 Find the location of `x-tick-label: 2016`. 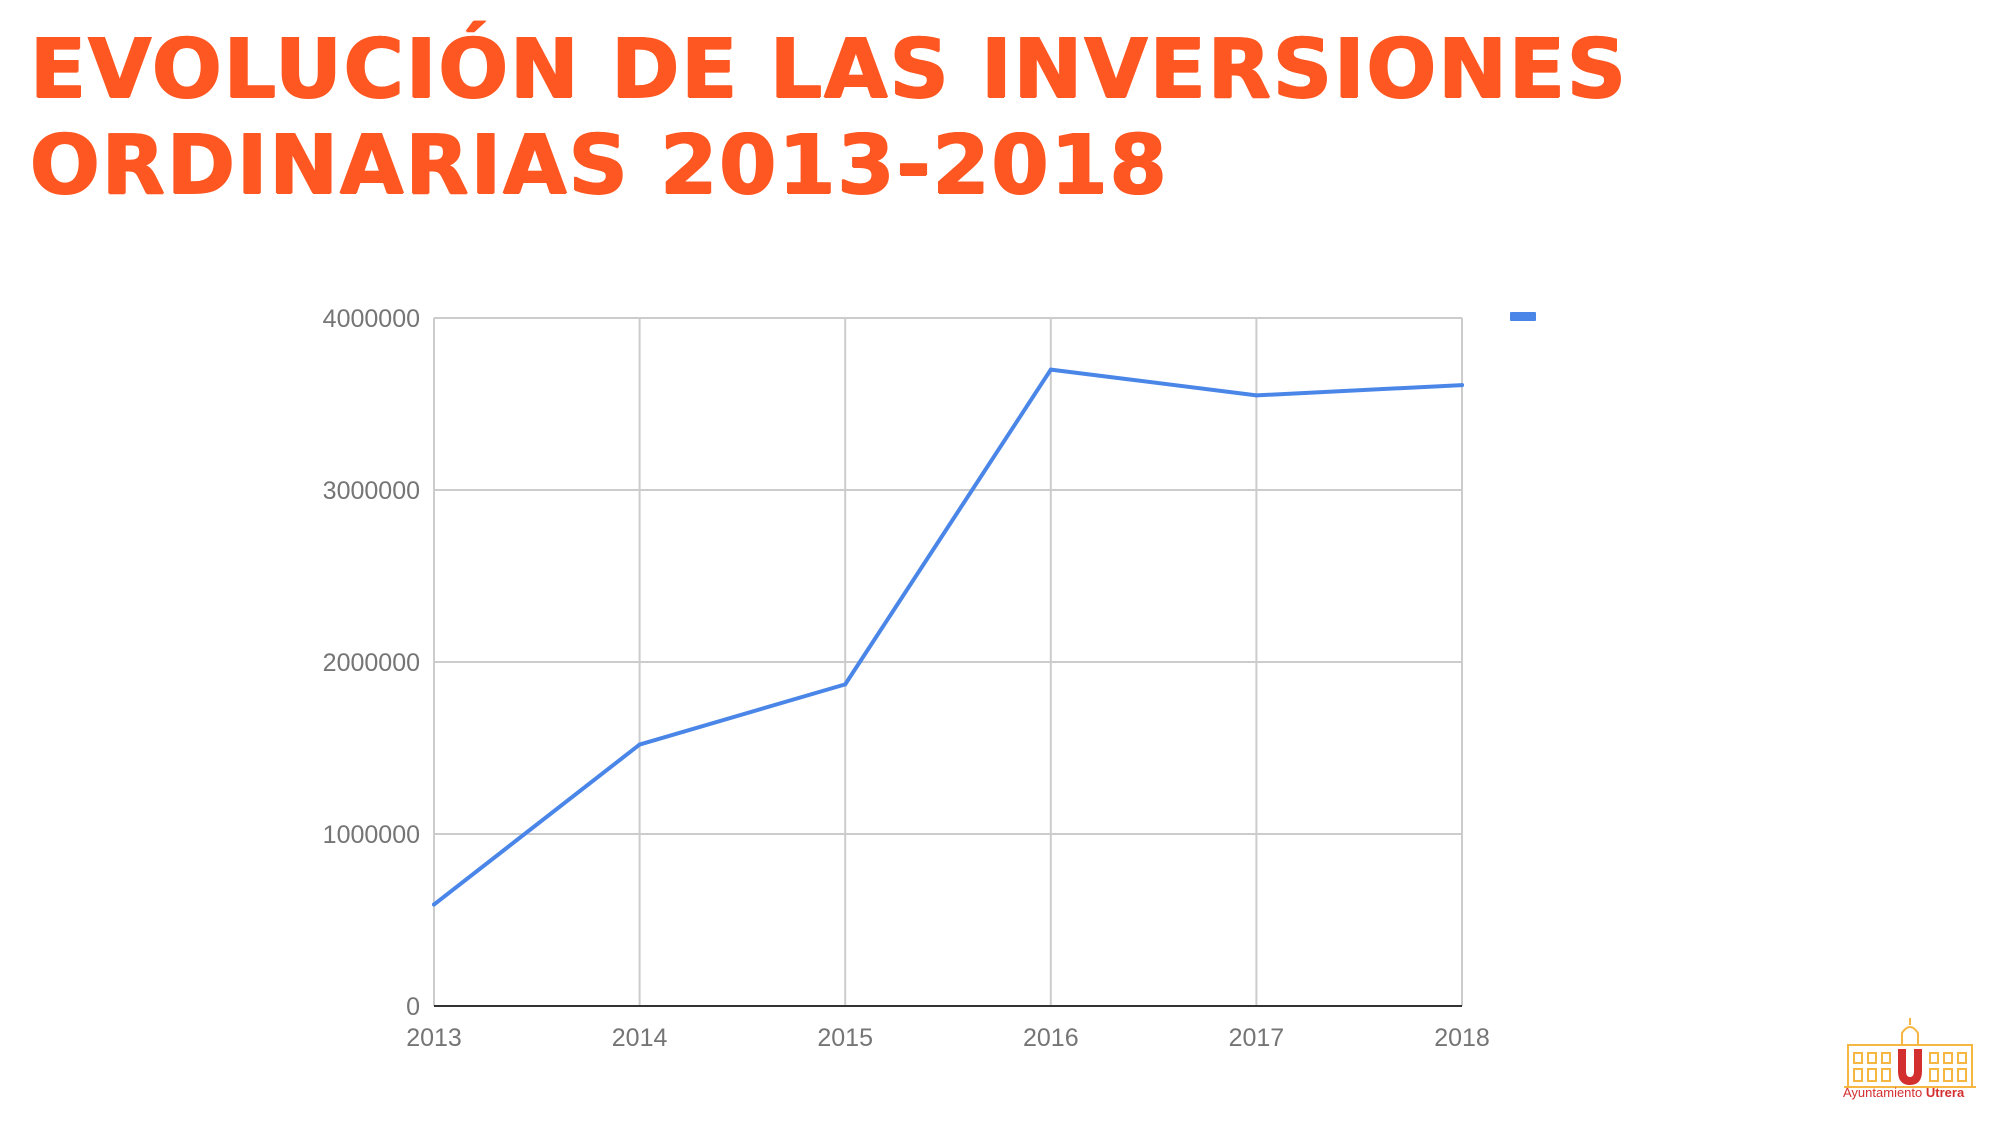

x-tick-label: 2016 is located at coordinates (1051, 1038).